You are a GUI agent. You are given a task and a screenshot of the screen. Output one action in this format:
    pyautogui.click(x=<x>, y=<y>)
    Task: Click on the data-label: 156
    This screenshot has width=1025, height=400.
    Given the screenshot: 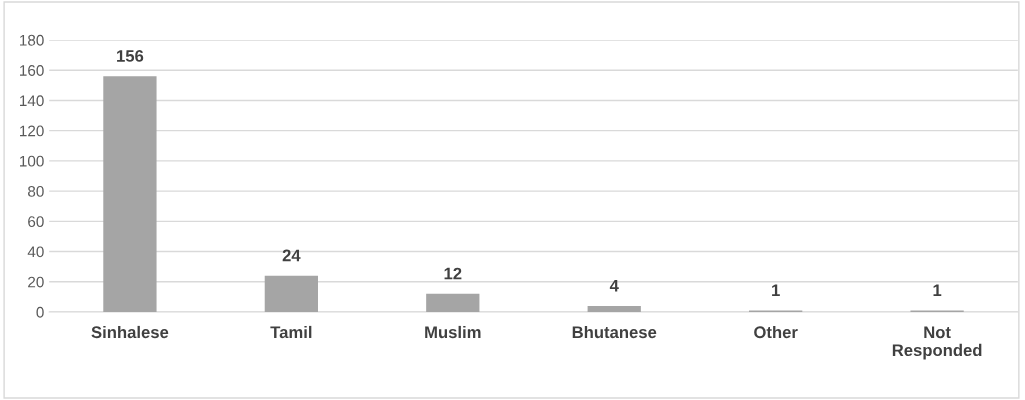 What is the action you would take?
    pyautogui.click(x=130, y=56)
    